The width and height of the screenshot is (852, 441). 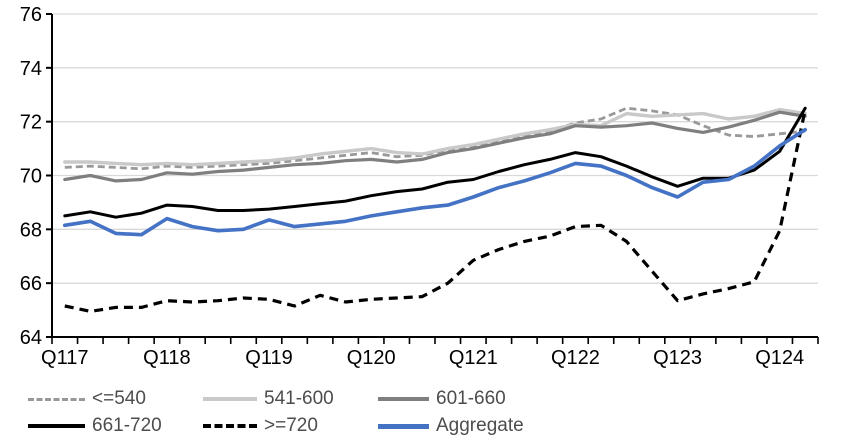 I want to click on legend-item-661-720: 661-720, so click(x=95, y=426).